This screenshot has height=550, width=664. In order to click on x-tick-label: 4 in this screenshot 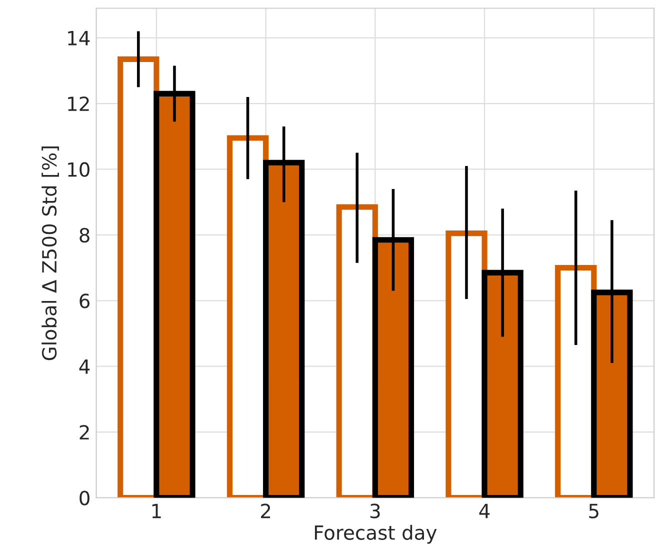, I will do `click(484, 511)`.